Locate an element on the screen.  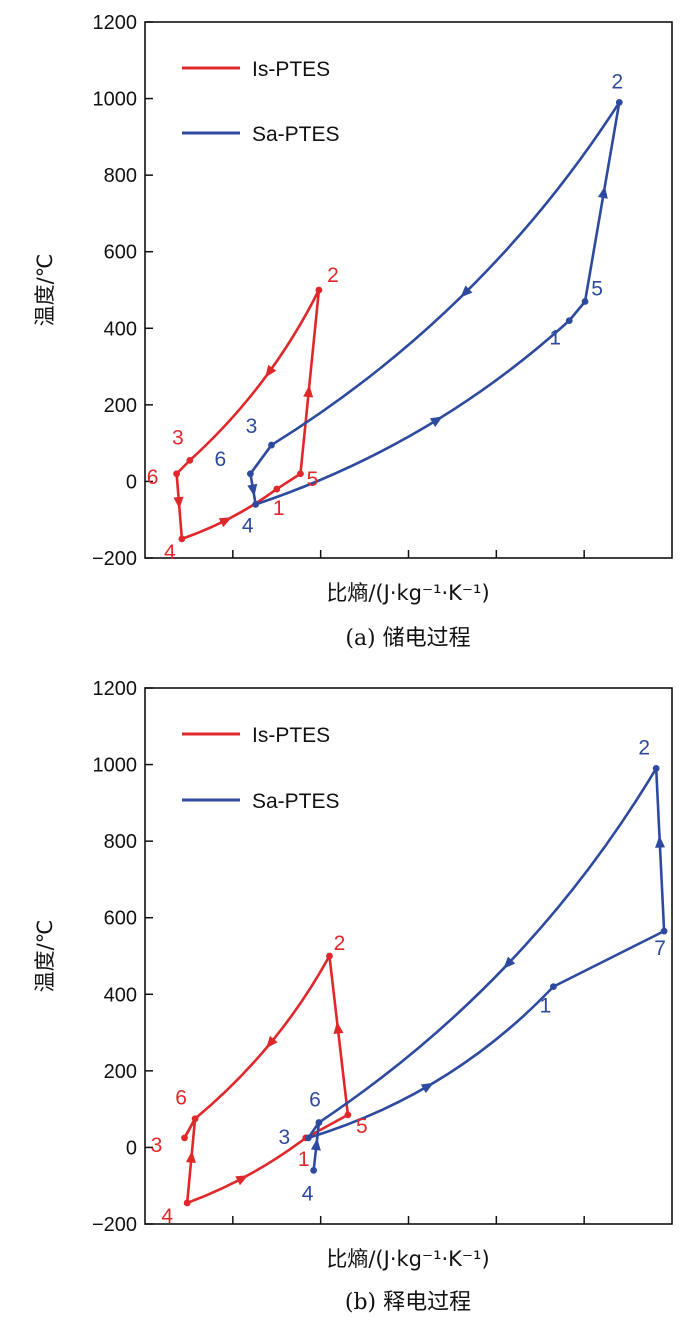
panel-a-is-ptes-point-label-5: 5 is located at coordinates (313, 479).